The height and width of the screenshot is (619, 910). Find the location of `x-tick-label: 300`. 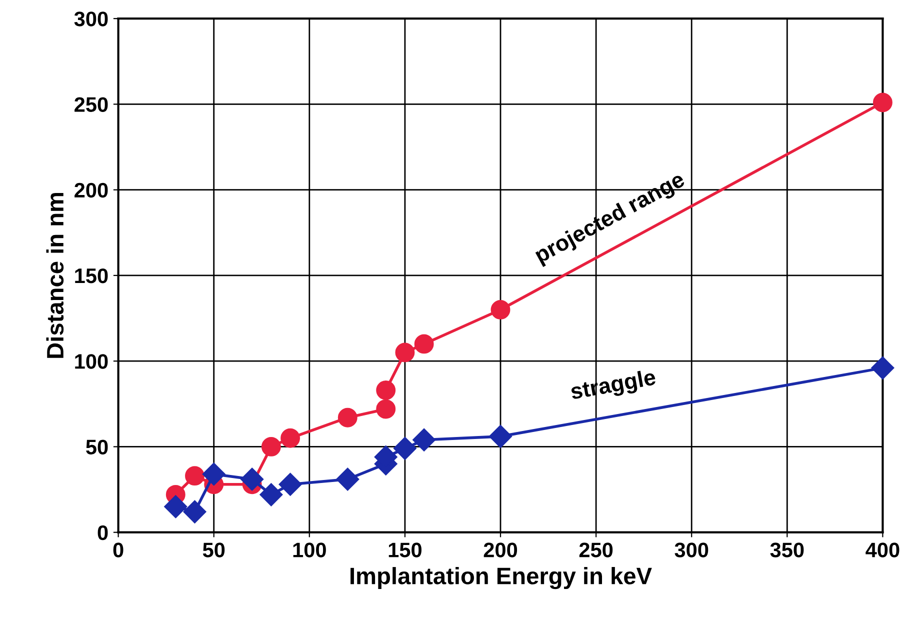

x-tick-label: 300 is located at coordinates (691, 550).